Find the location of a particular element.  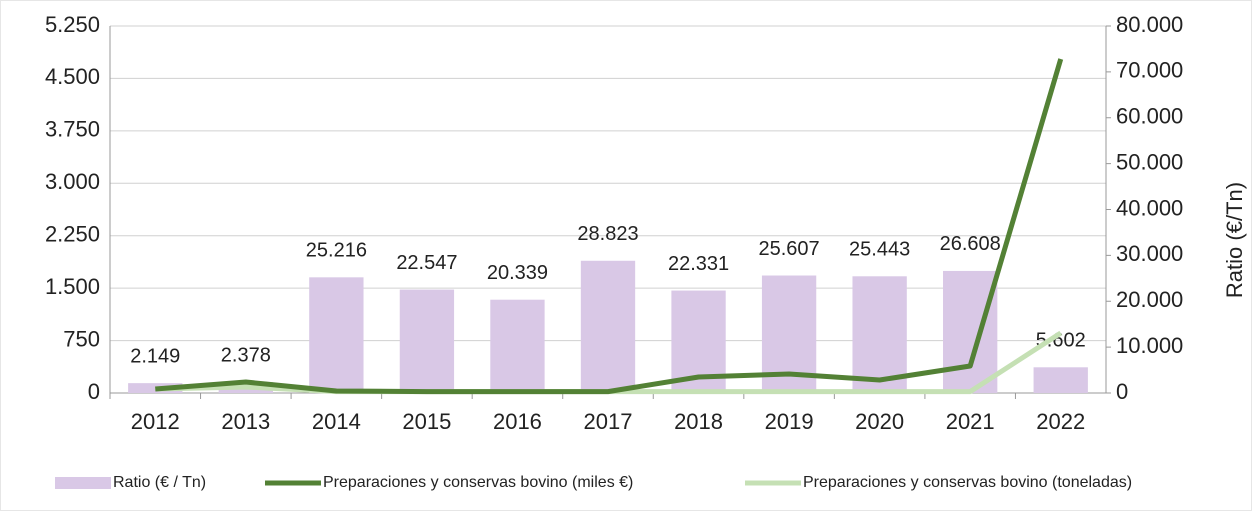

y2-axis-title: Ratio (€/Tn) is located at coordinates (1234, 240).